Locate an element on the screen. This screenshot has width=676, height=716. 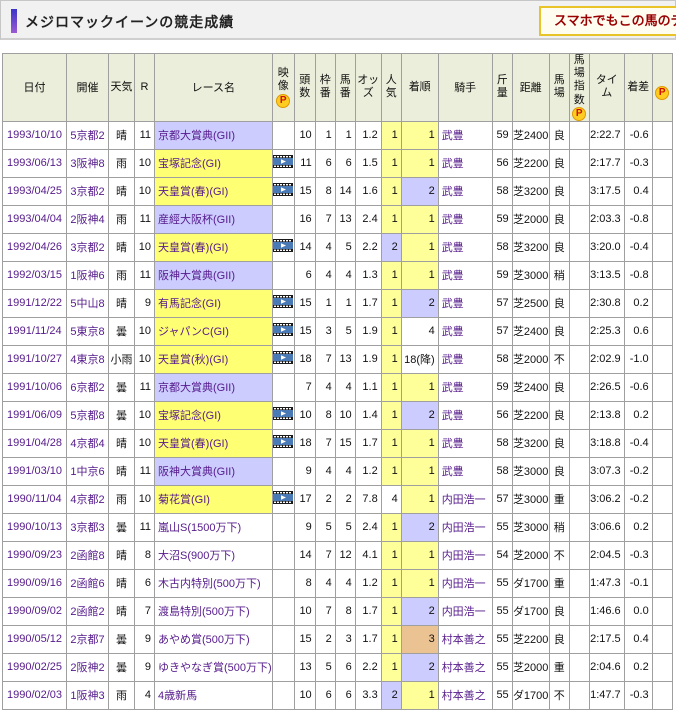
race-link: ゆきやなぎ賞(500万下) is located at coordinates (215, 668).